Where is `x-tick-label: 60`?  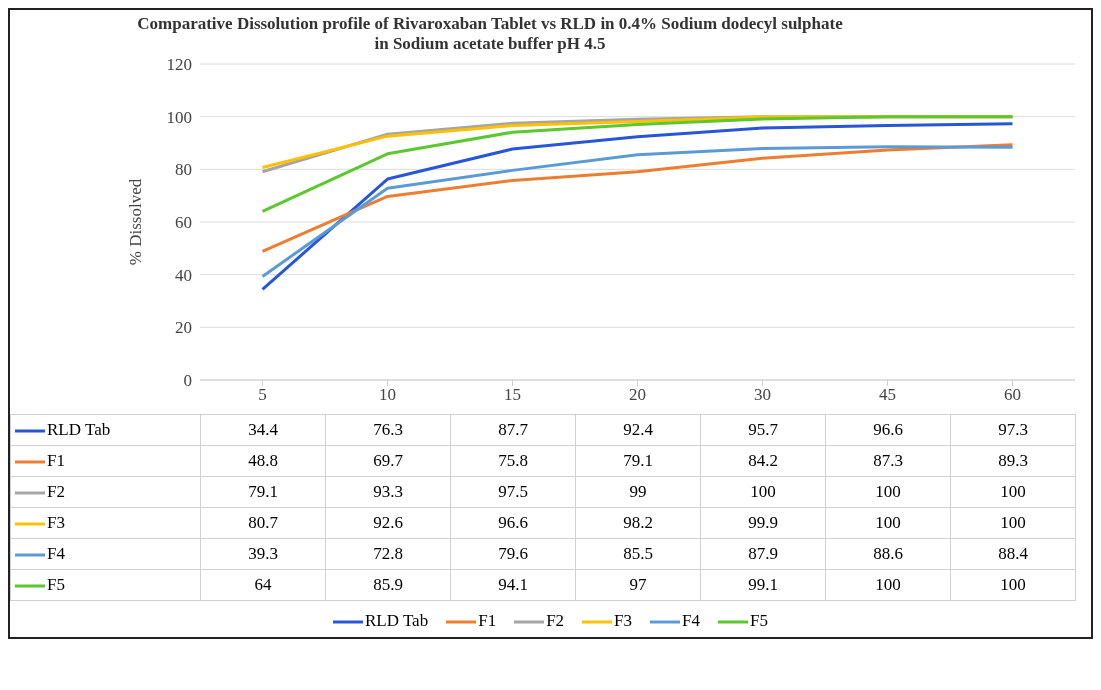
x-tick-label: 60 is located at coordinates (1012, 395).